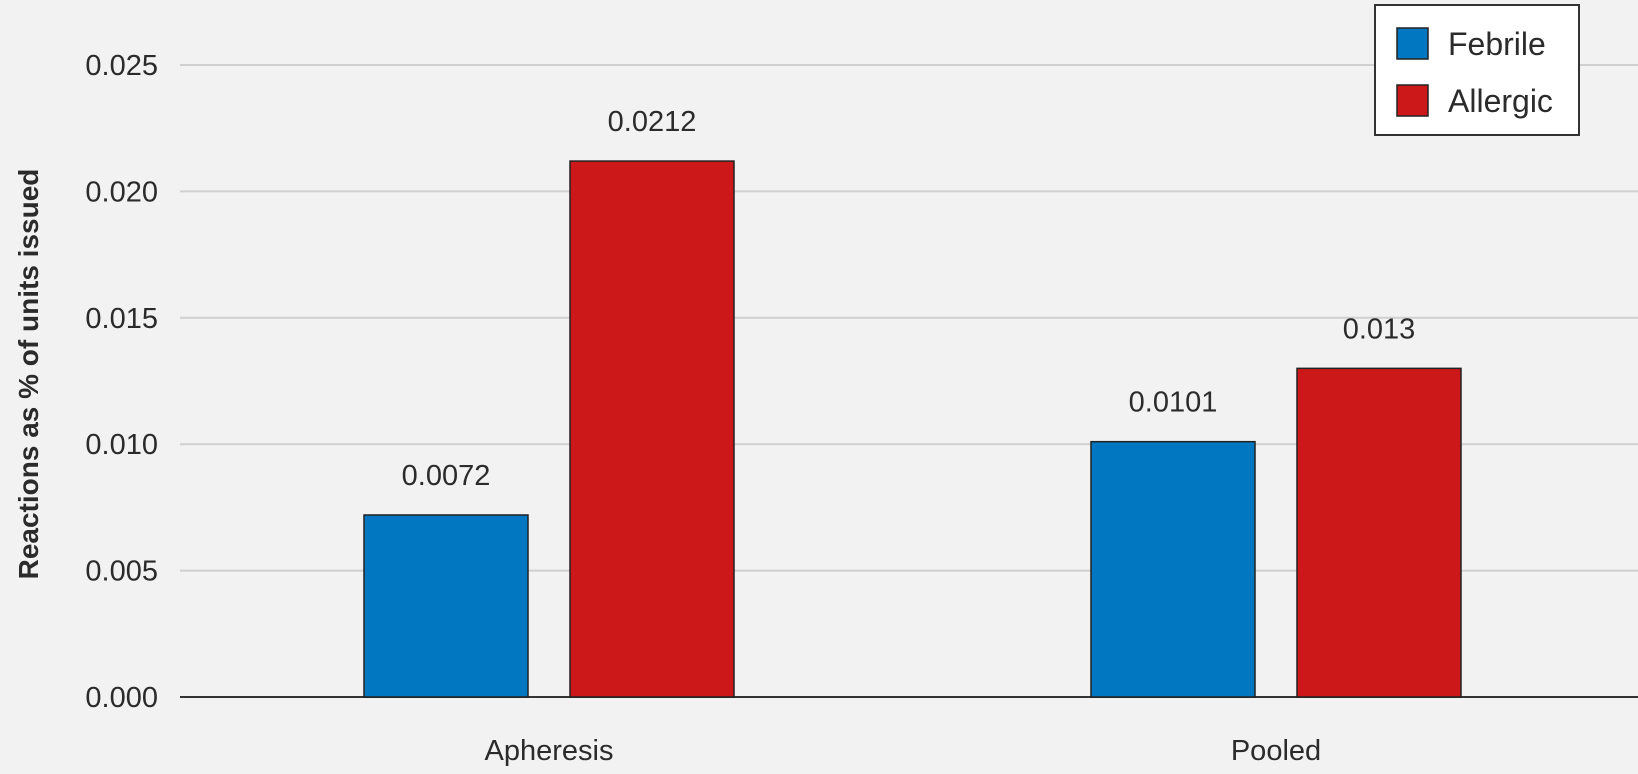 The height and width of the screenshot is (774, 1638). Describe the element at coordinates (1497, 44) in the screenshot. I see `legend-label: Febrile` at that location.